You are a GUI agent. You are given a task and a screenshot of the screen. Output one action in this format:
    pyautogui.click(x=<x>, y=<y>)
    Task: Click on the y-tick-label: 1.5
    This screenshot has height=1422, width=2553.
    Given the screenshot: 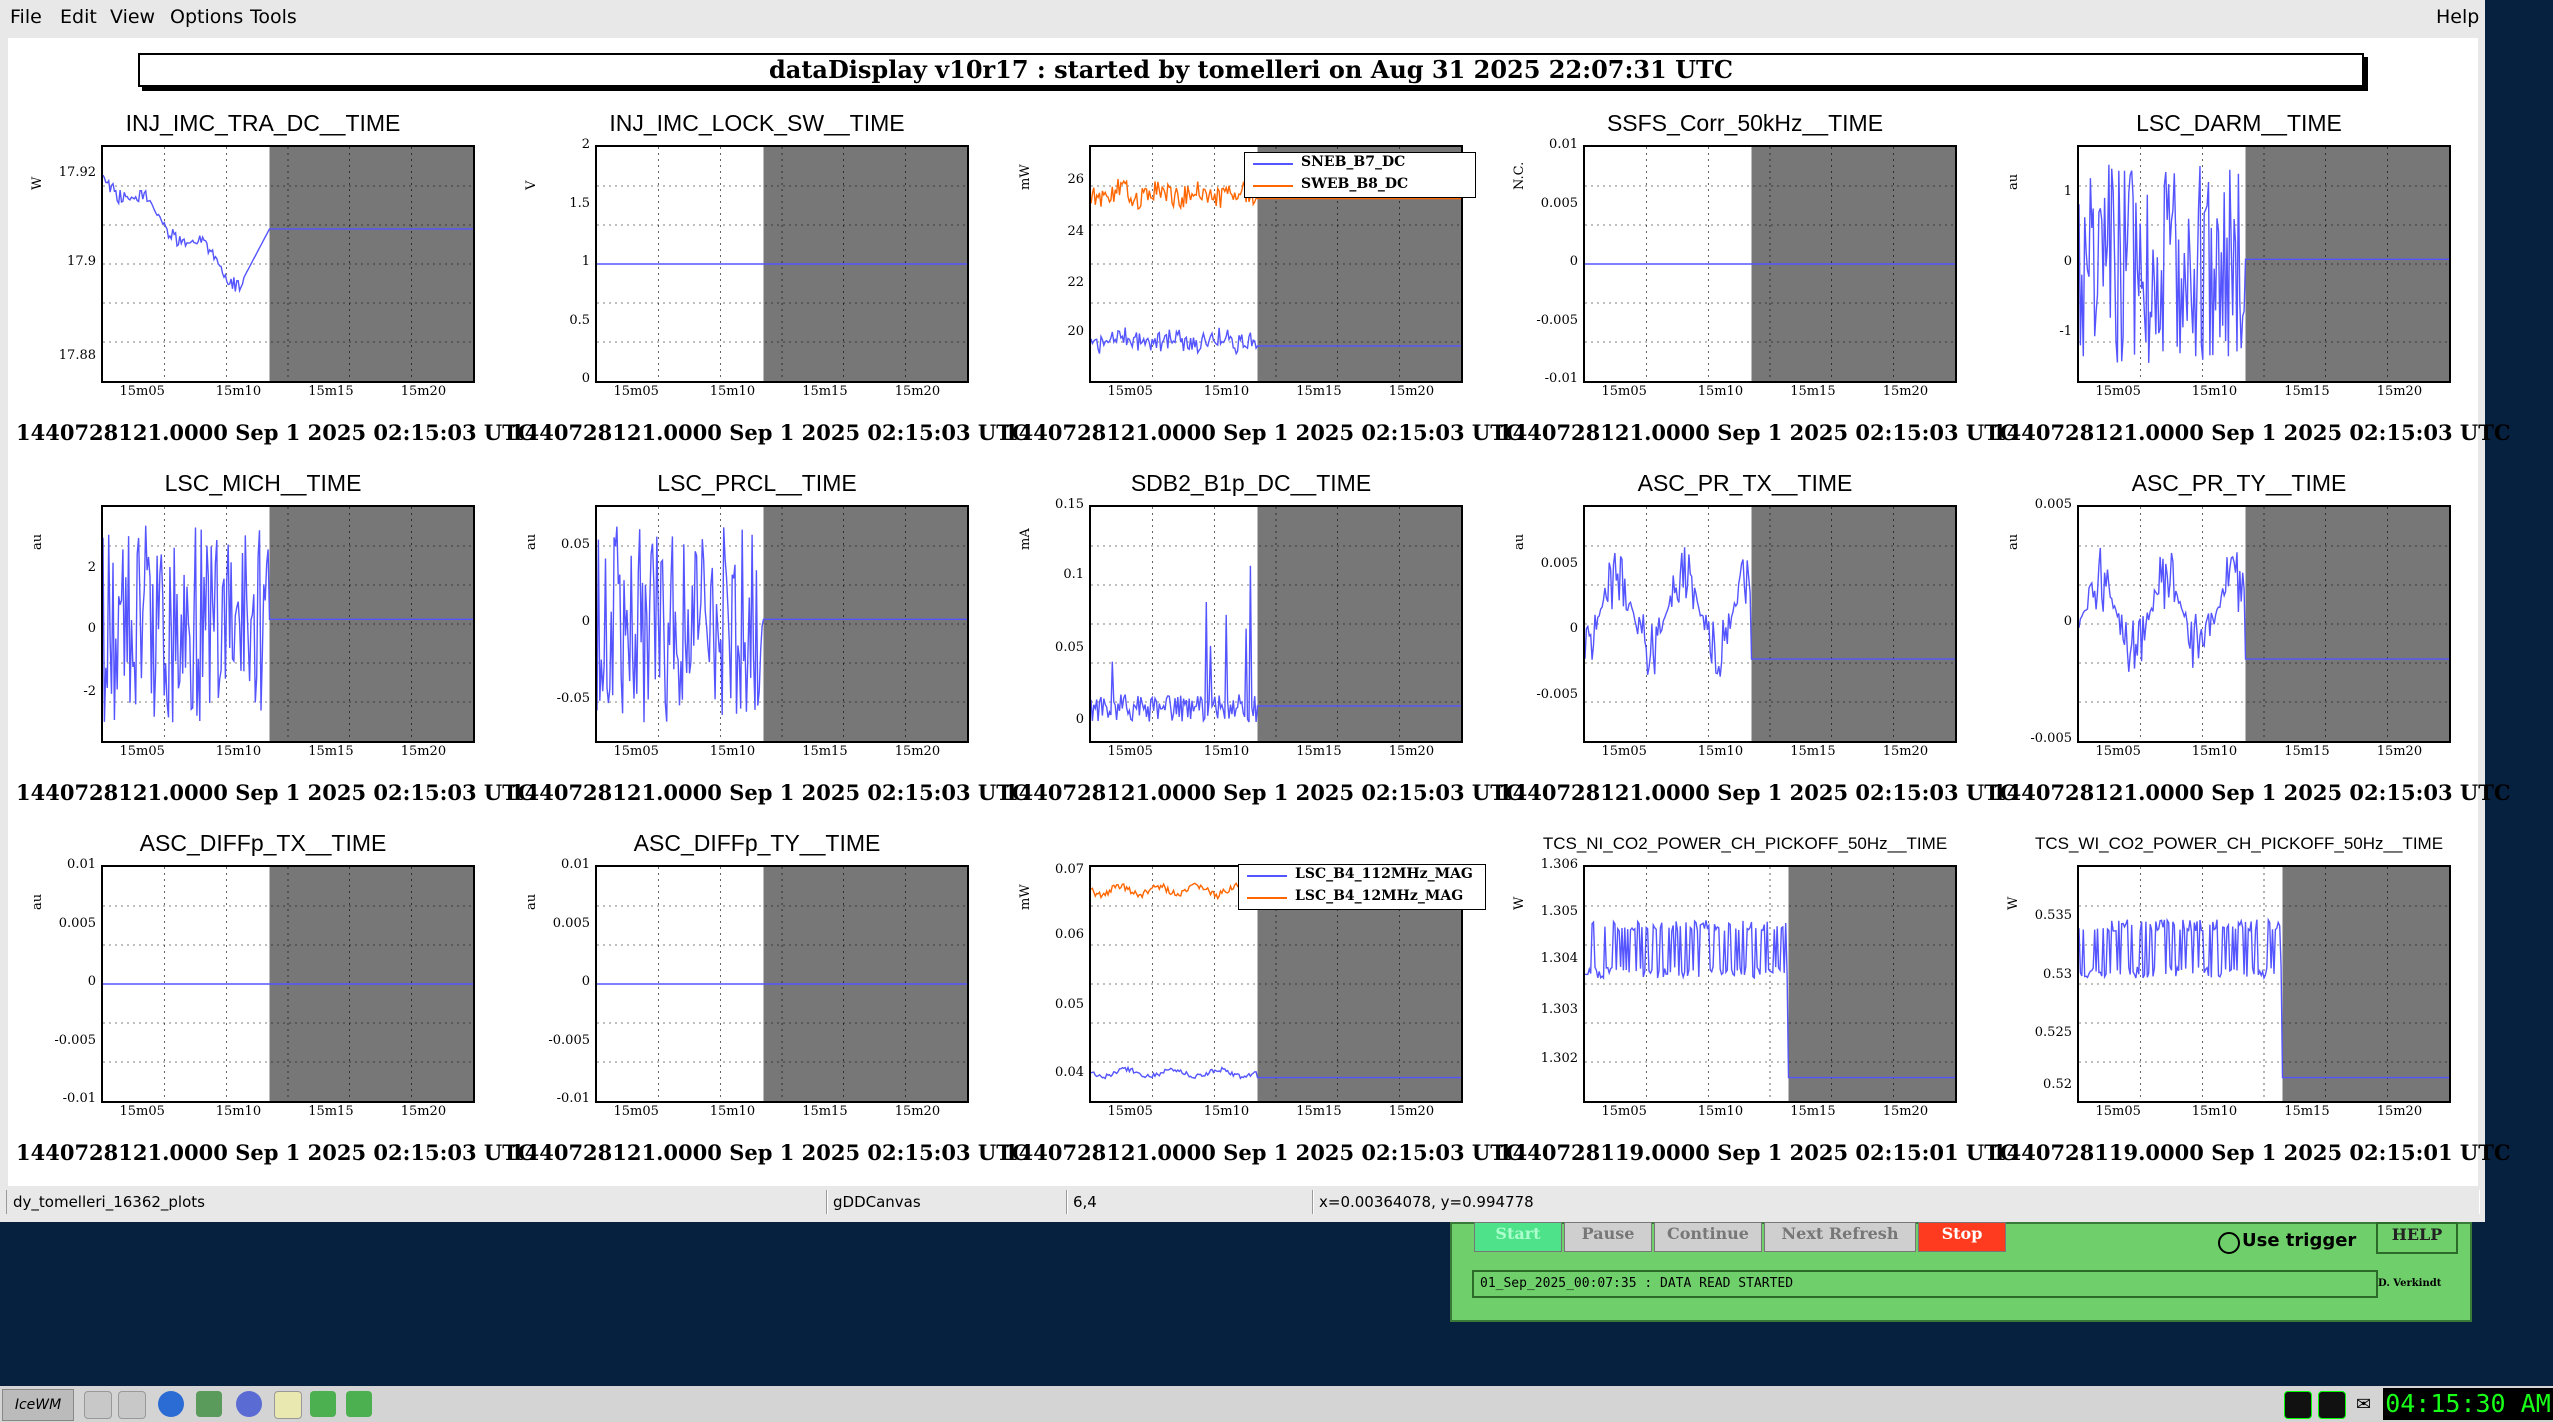 What is the action you would take?
    pyautogui.click(x=579, y=203)
    